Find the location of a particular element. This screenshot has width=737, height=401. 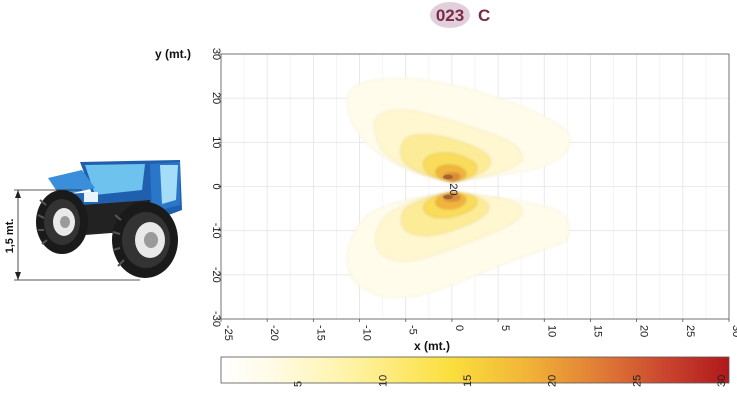

y-axis-ticks: 30 20 10 0 -10 -20 -30 is located at coordinates (216, 187).